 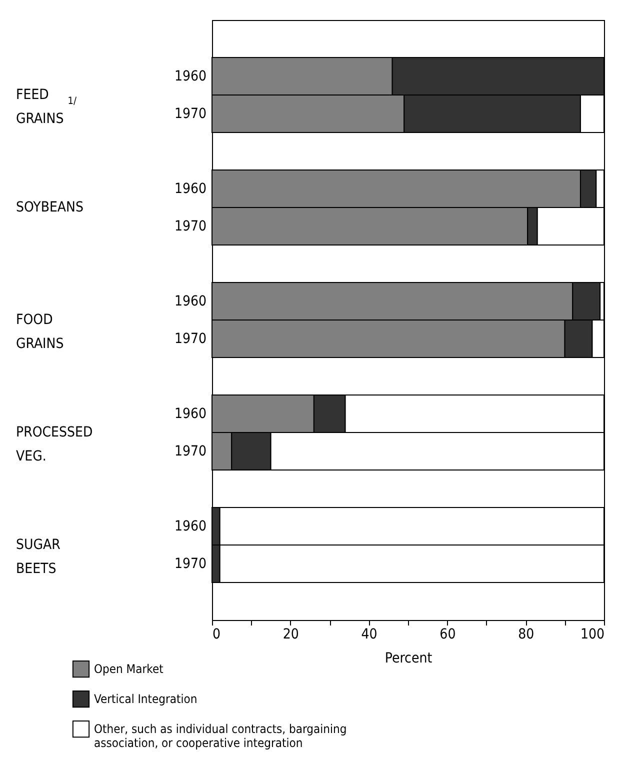 I want to click on text: SOYBEANS, so click(x=50, y=208).